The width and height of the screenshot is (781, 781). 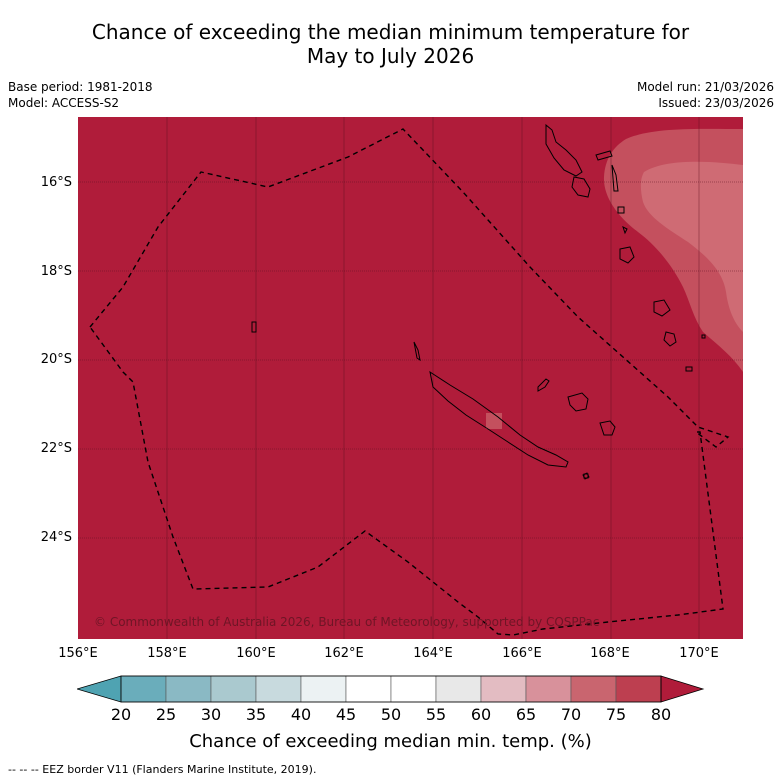 What do you see at coordinates (436, 714) in the screenshot?
I see `colorbar-tick-label: 55` at bounding box center [436, 714].